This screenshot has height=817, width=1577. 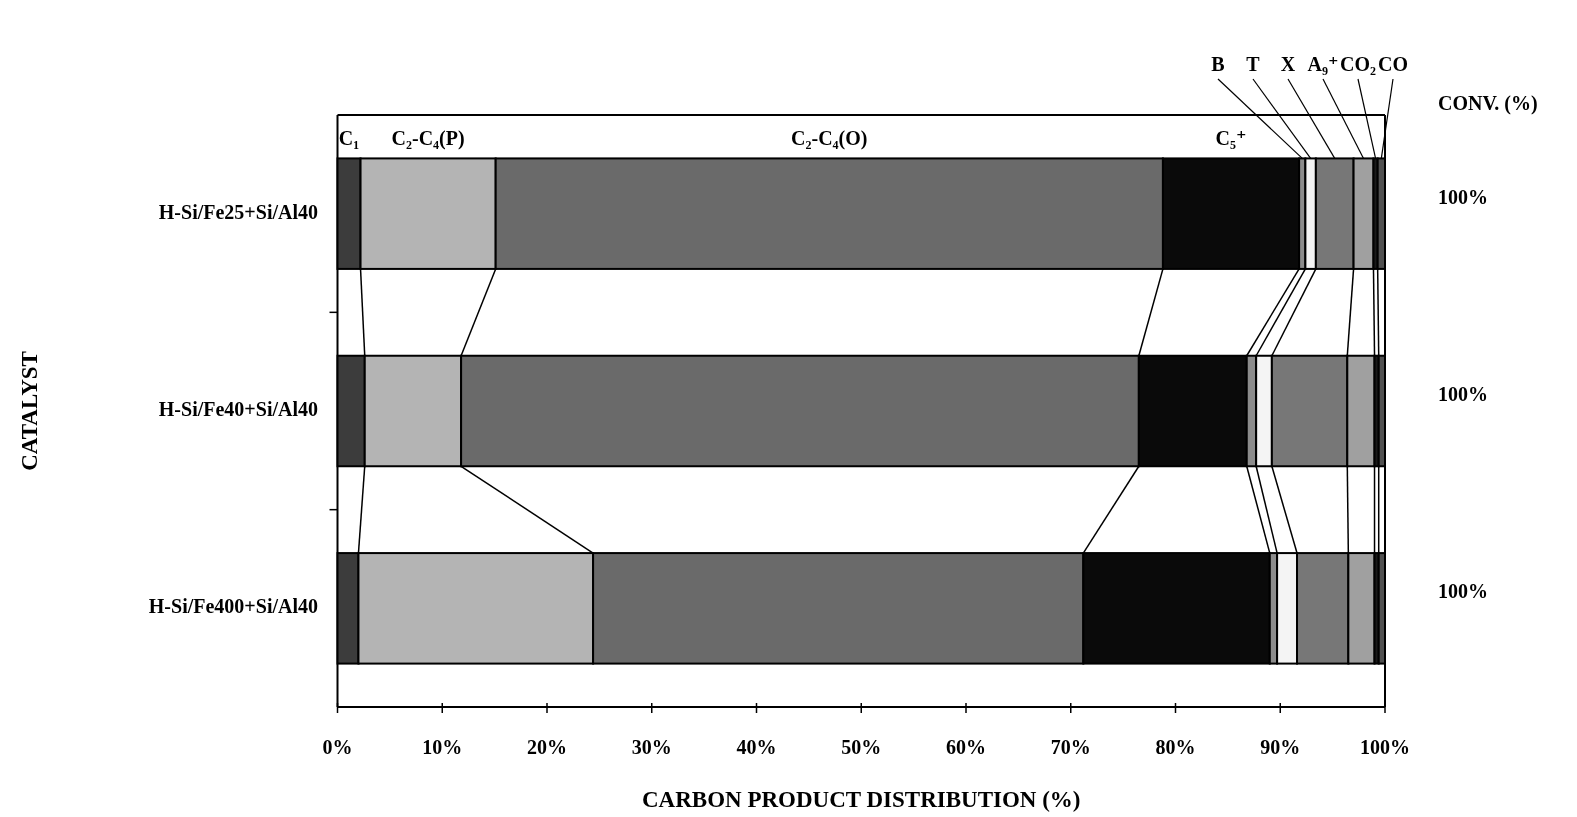 I want to click on y-axis-title: CATALYST, so click(x=30, y=411).